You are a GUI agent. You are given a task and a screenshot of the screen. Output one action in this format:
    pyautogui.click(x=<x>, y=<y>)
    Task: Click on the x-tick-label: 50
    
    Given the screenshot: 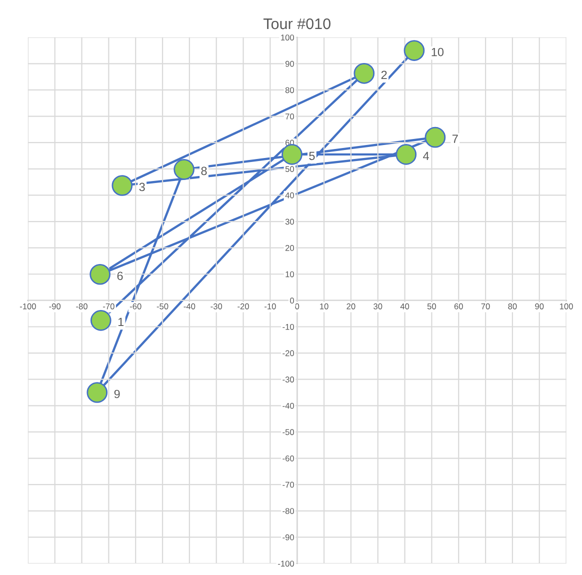 What is the action you would take?
    pyautogui.click(x=431, y=306)
    